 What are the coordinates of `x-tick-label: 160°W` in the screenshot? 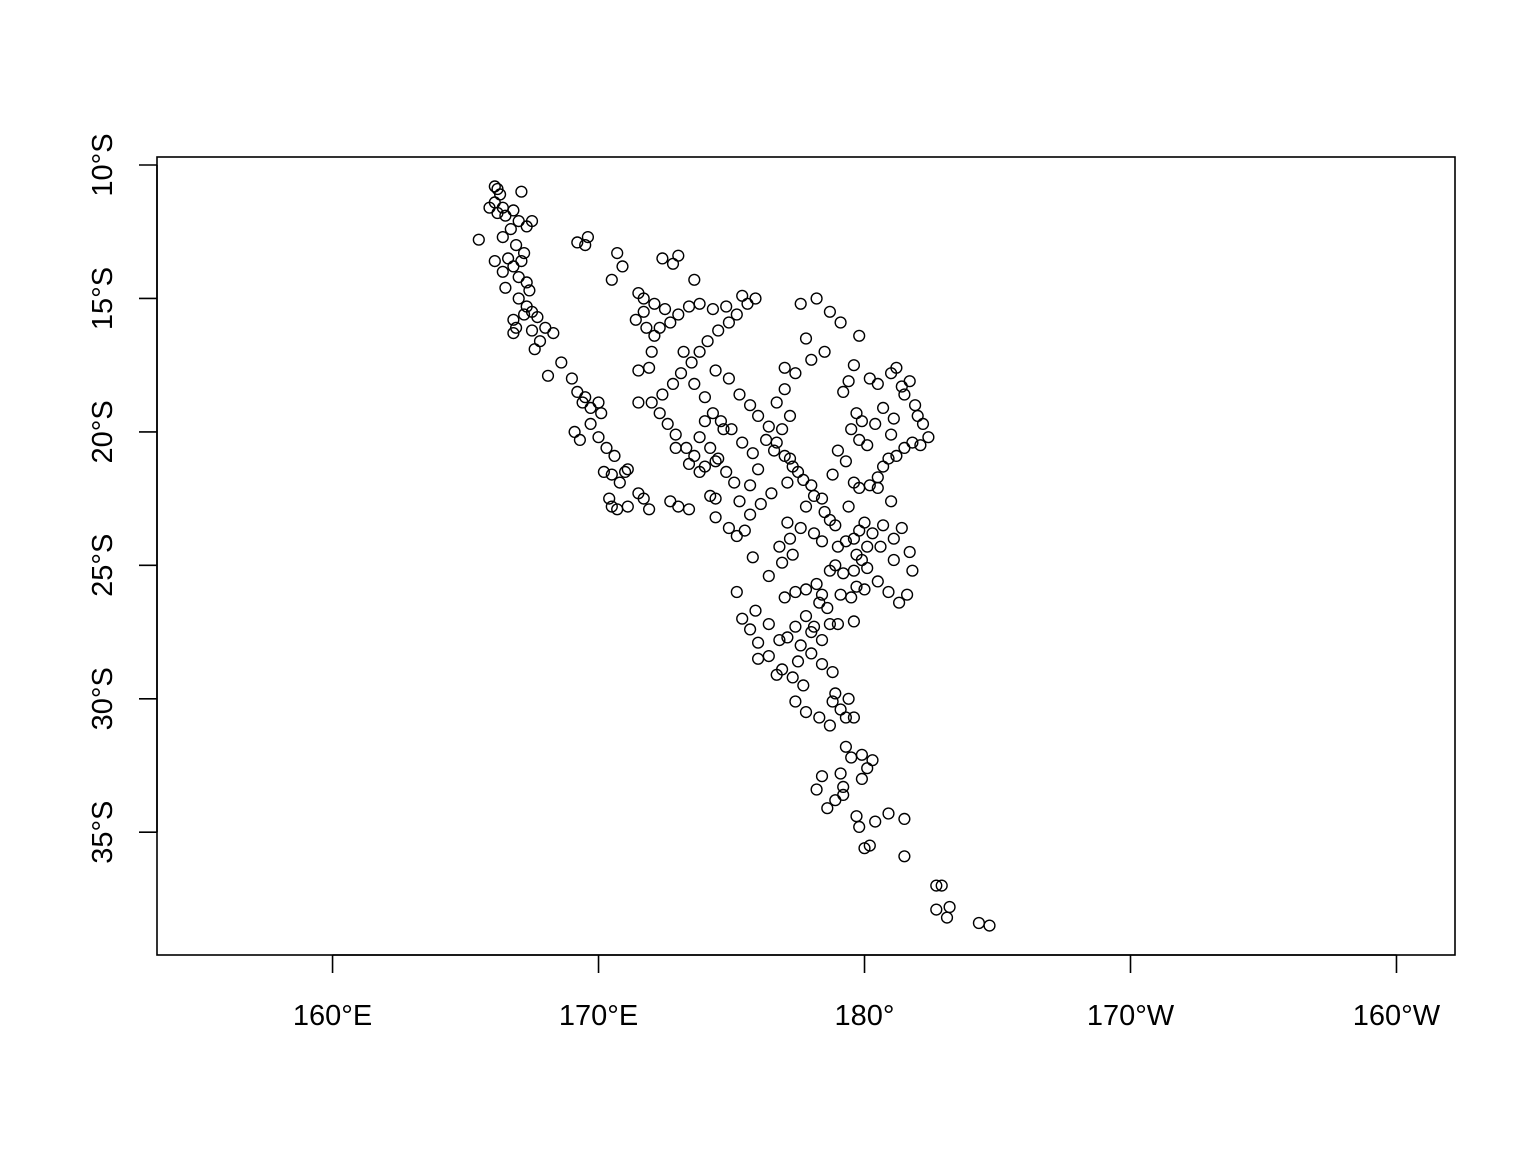 It's located at (1397, 1016).